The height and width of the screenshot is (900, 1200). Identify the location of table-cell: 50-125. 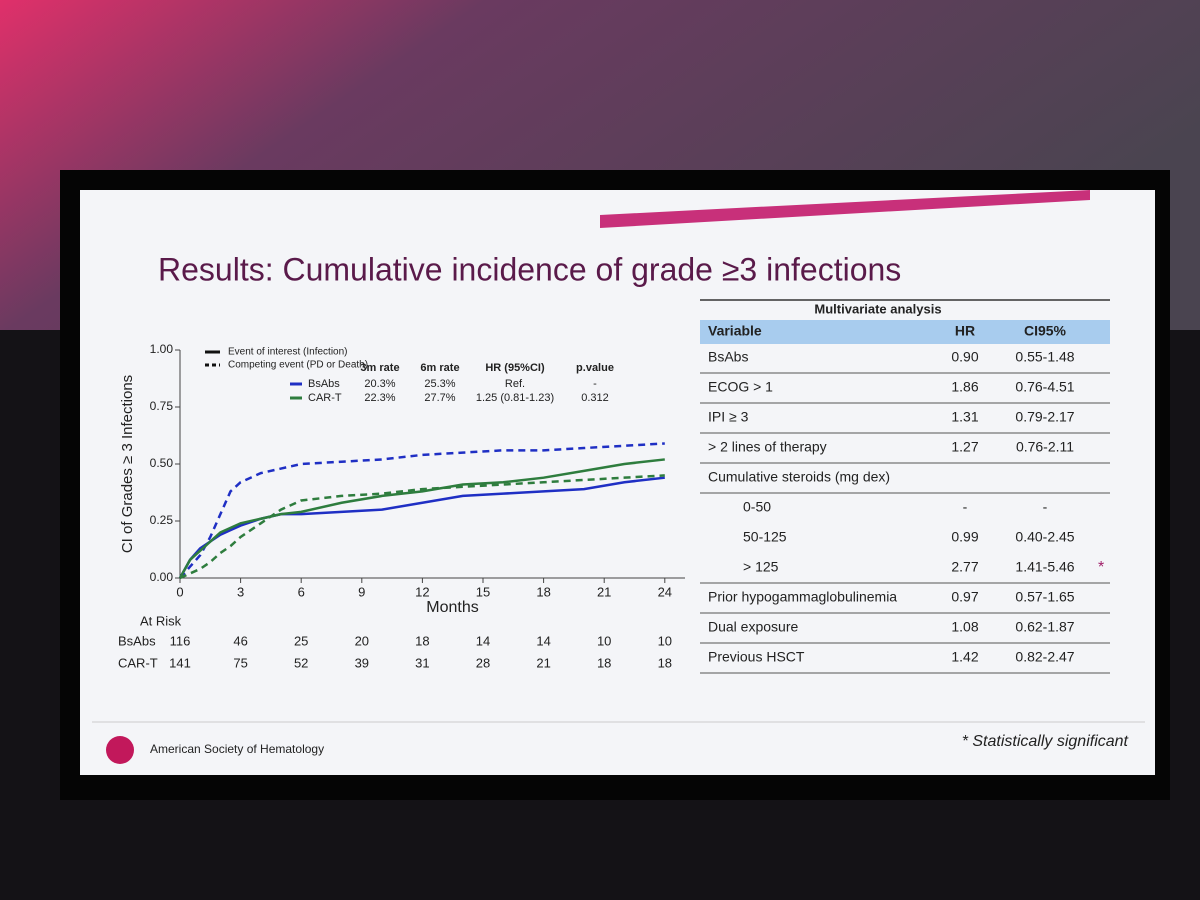
(765, 537).